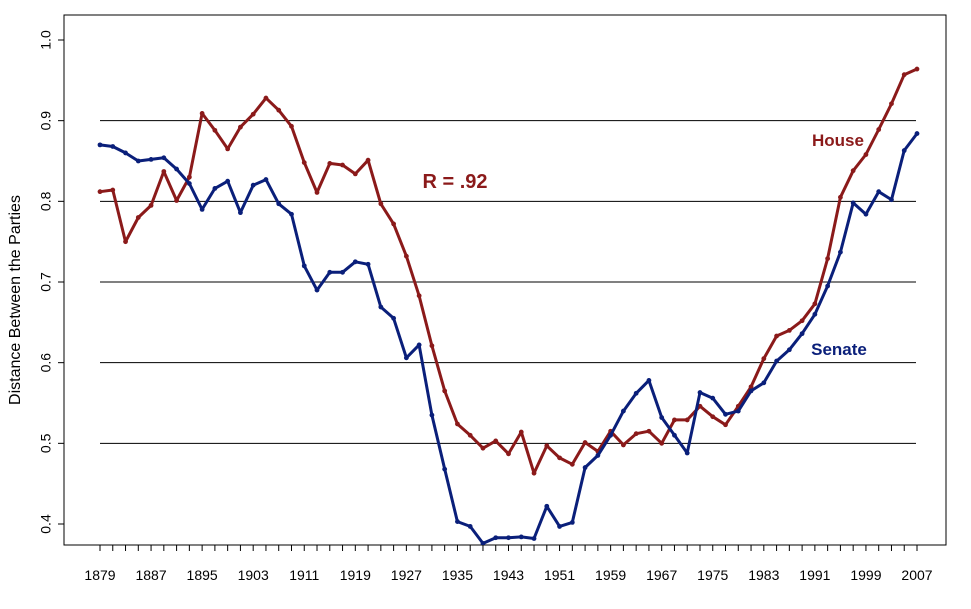  What do you see at coordinates (46, 524) in the screenshot?
I see `y-tick-label: 0.4` at bounding box center [46, 524].